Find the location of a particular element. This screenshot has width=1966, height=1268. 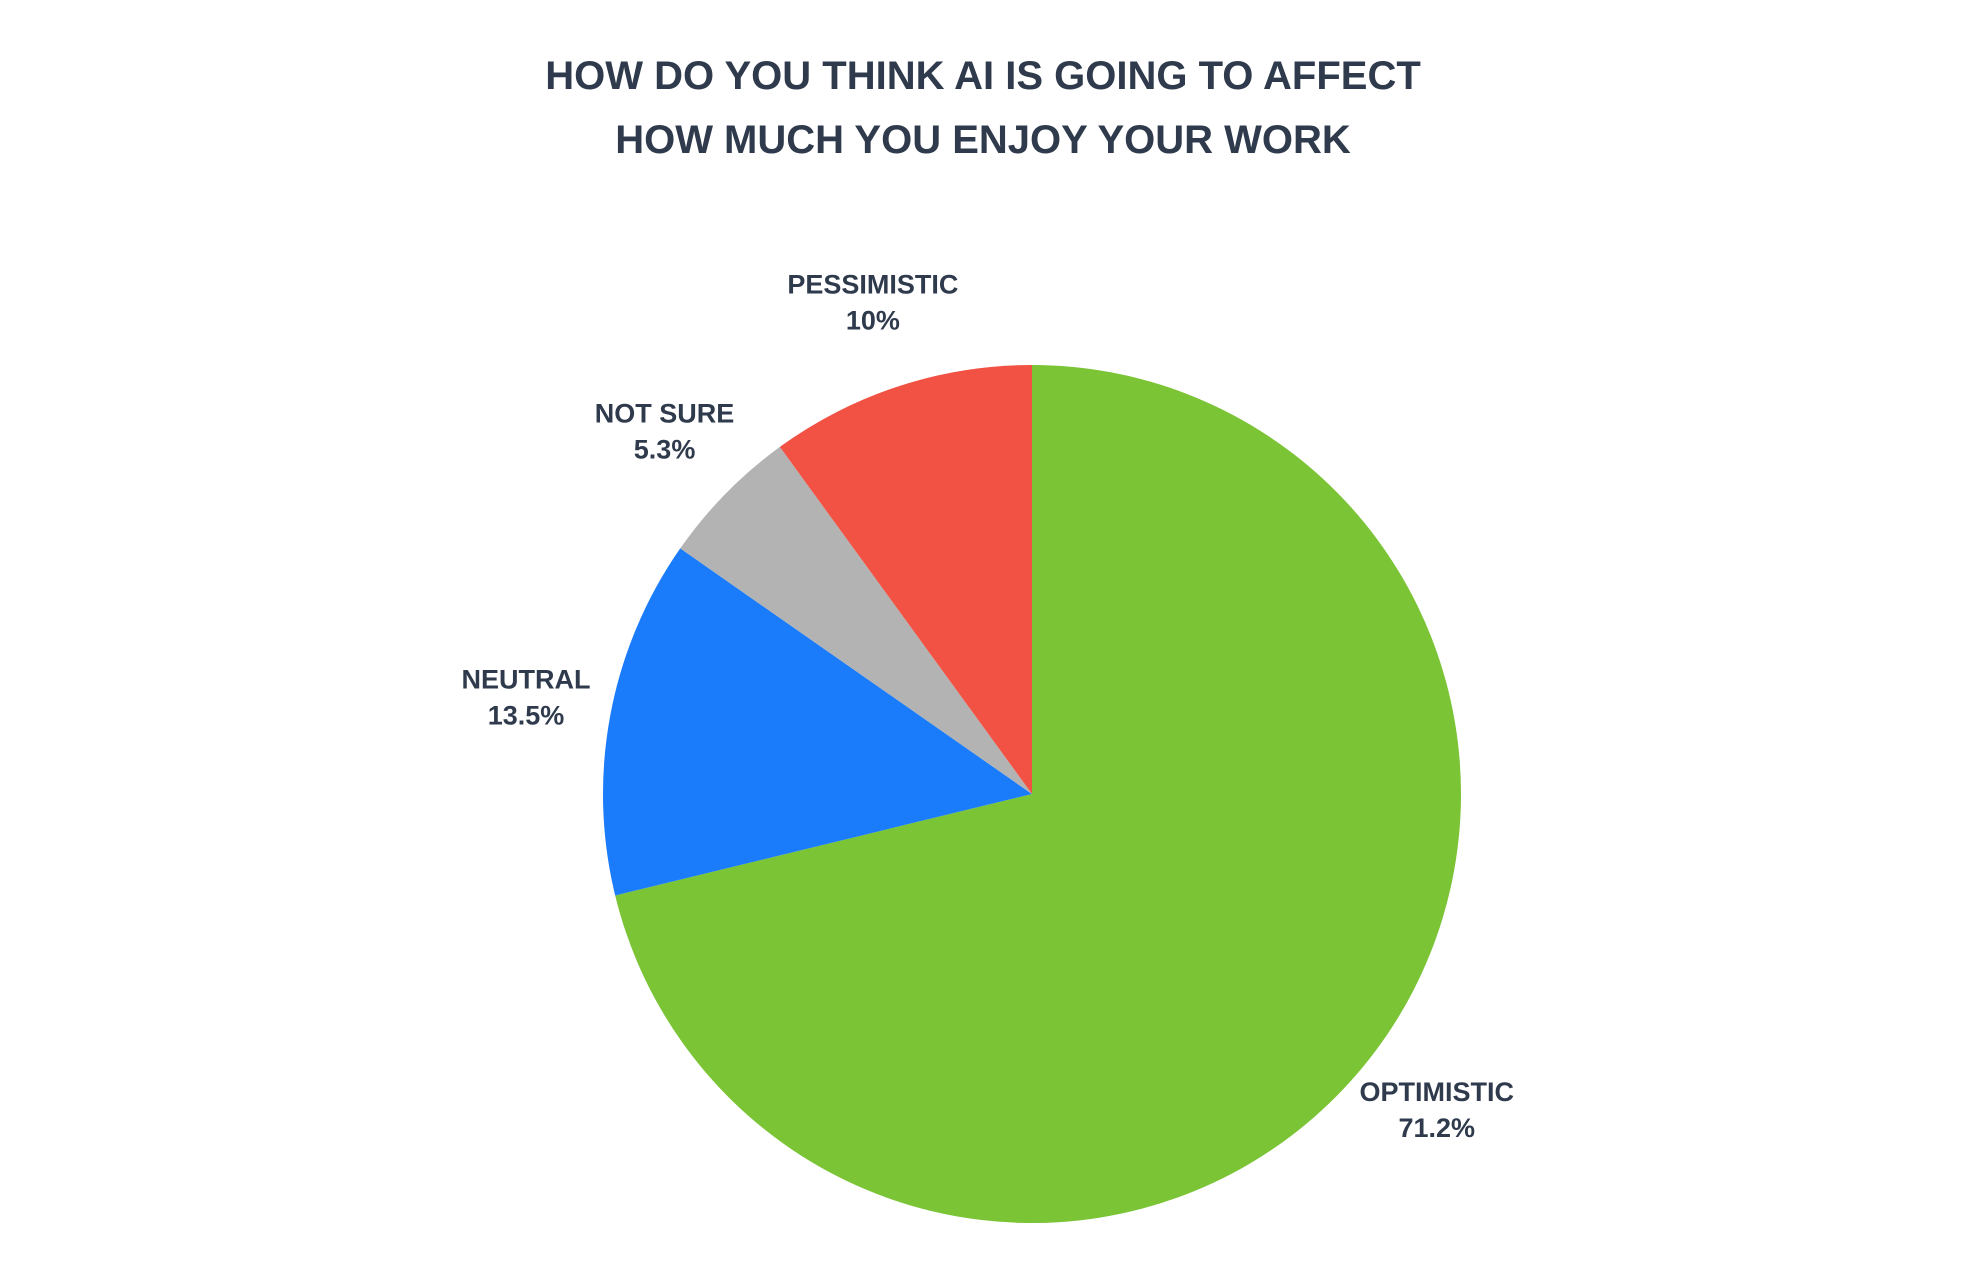

slice-label: PESSIMISTIC is located at coordinates (872, 285).